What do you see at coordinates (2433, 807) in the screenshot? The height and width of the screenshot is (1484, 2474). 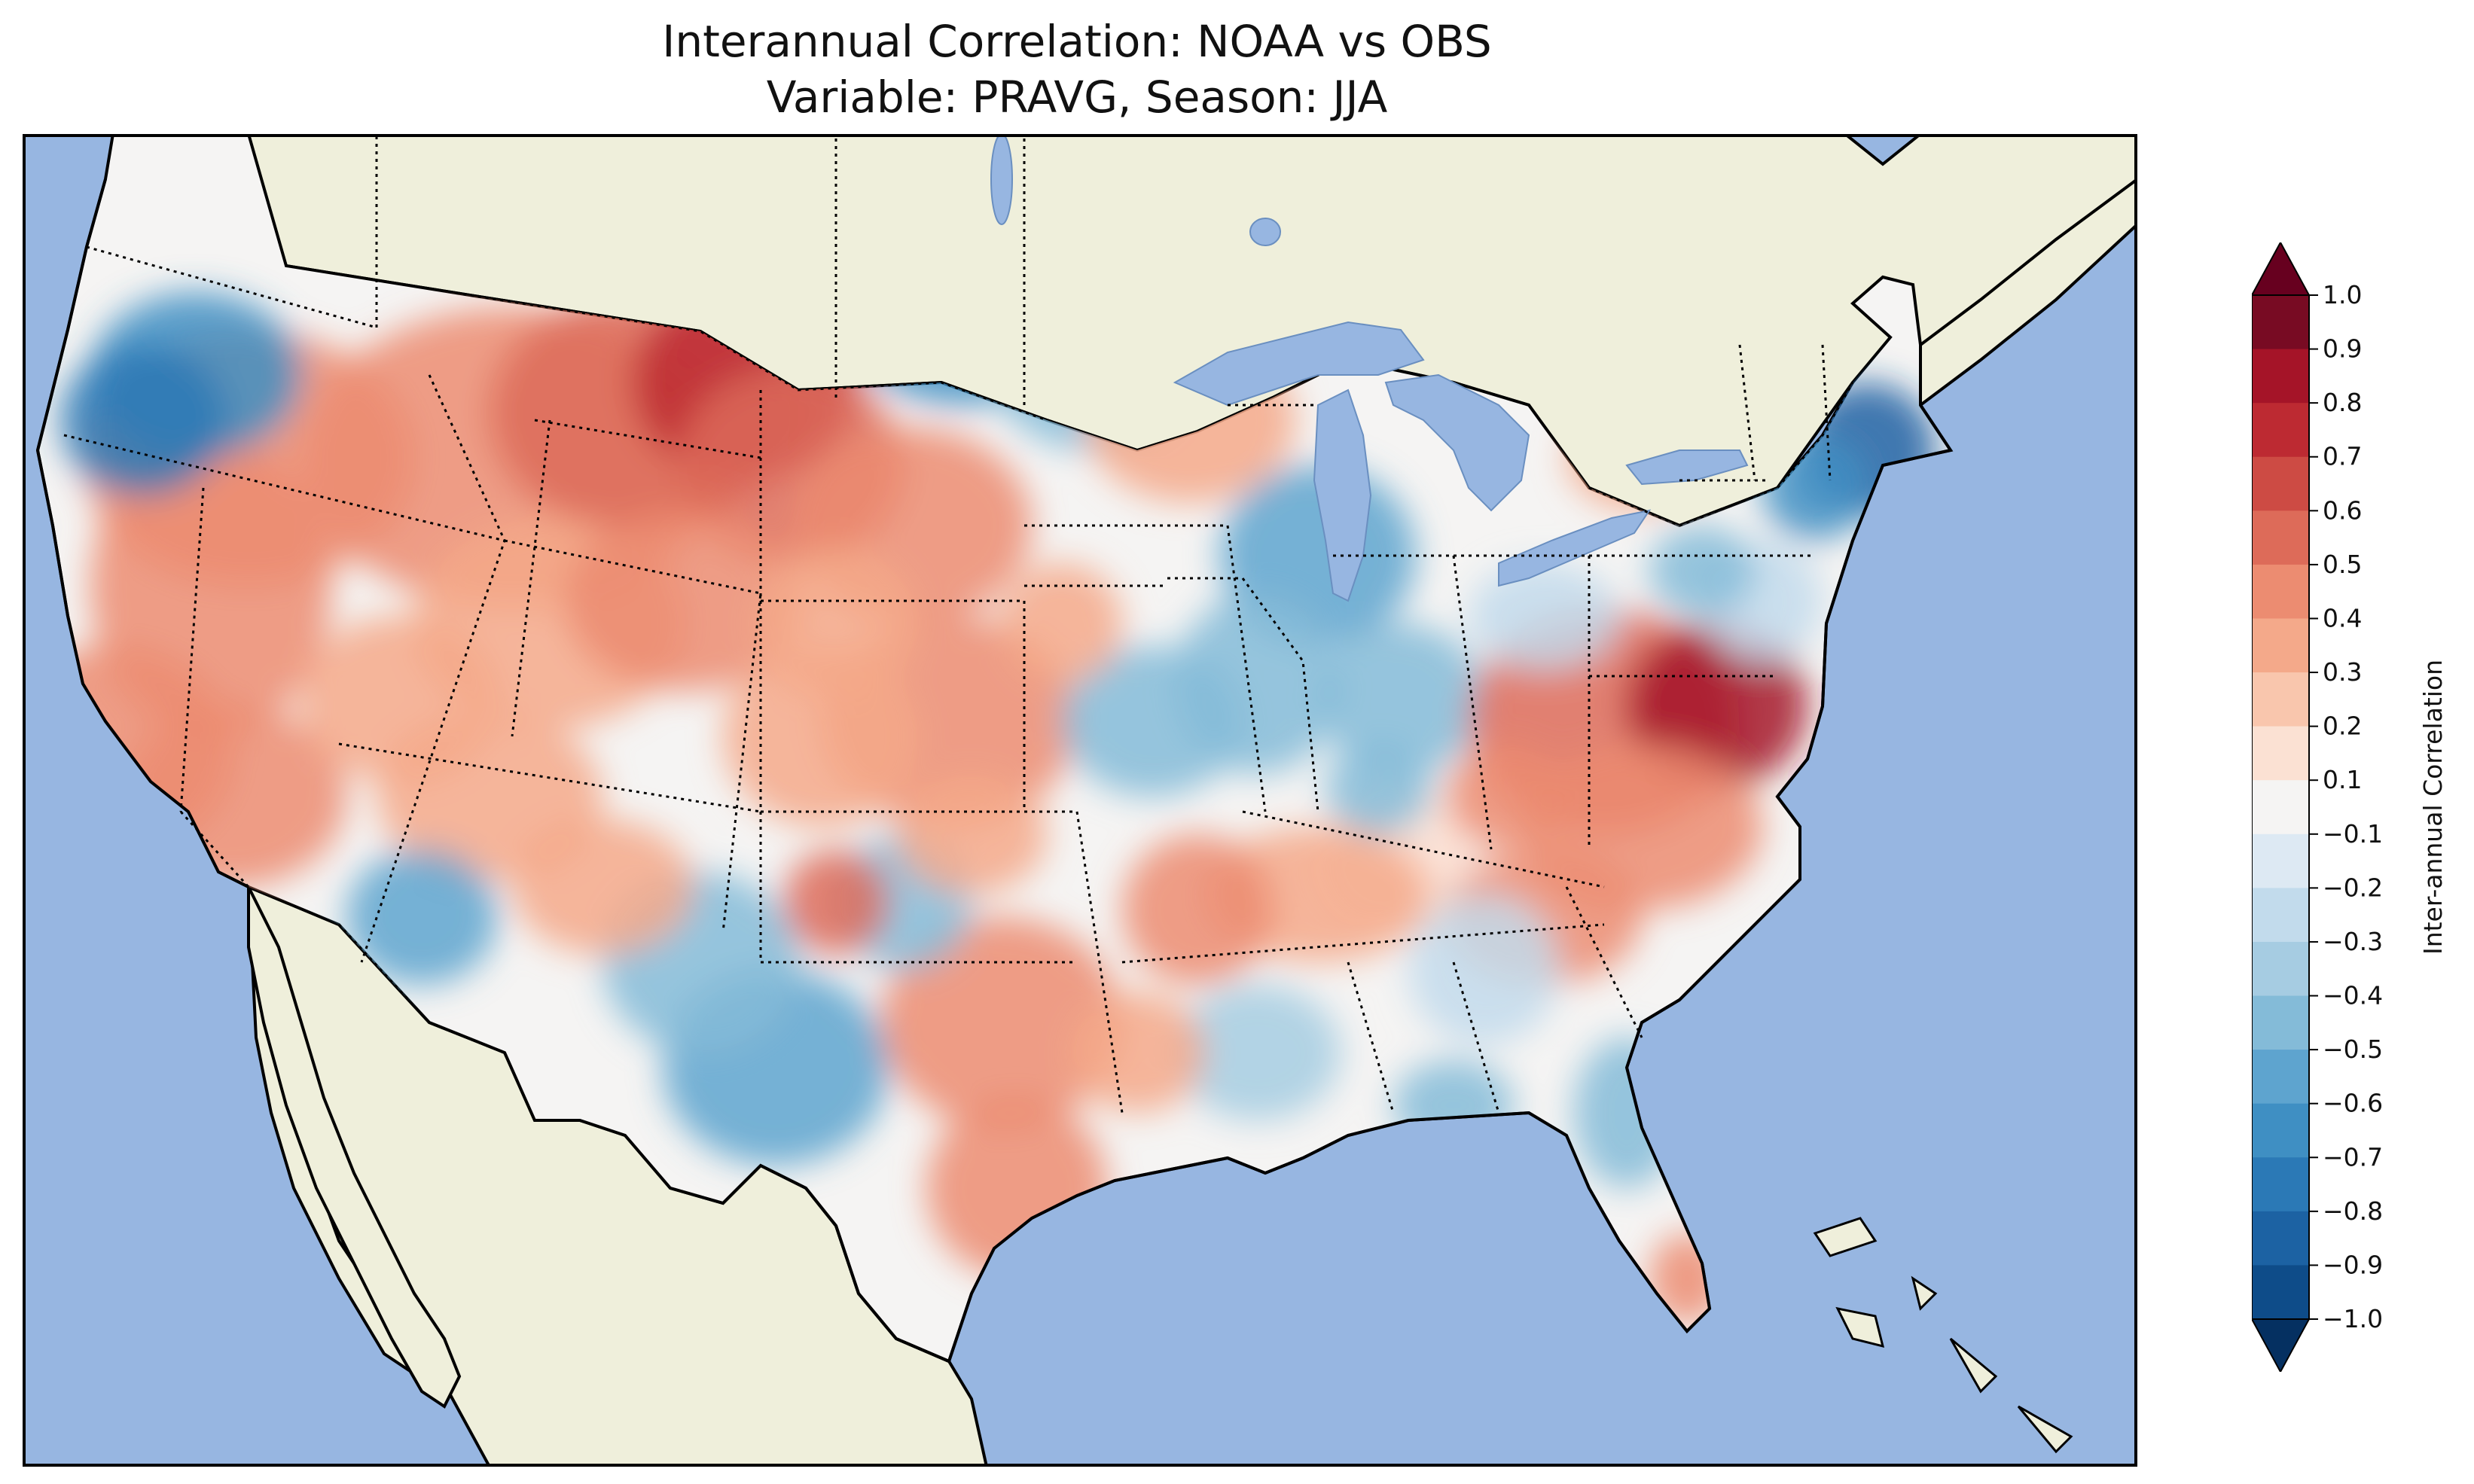 I see `colorbar-axis-label: Inter-annual Correlation` at bounding box center [2433, 807].